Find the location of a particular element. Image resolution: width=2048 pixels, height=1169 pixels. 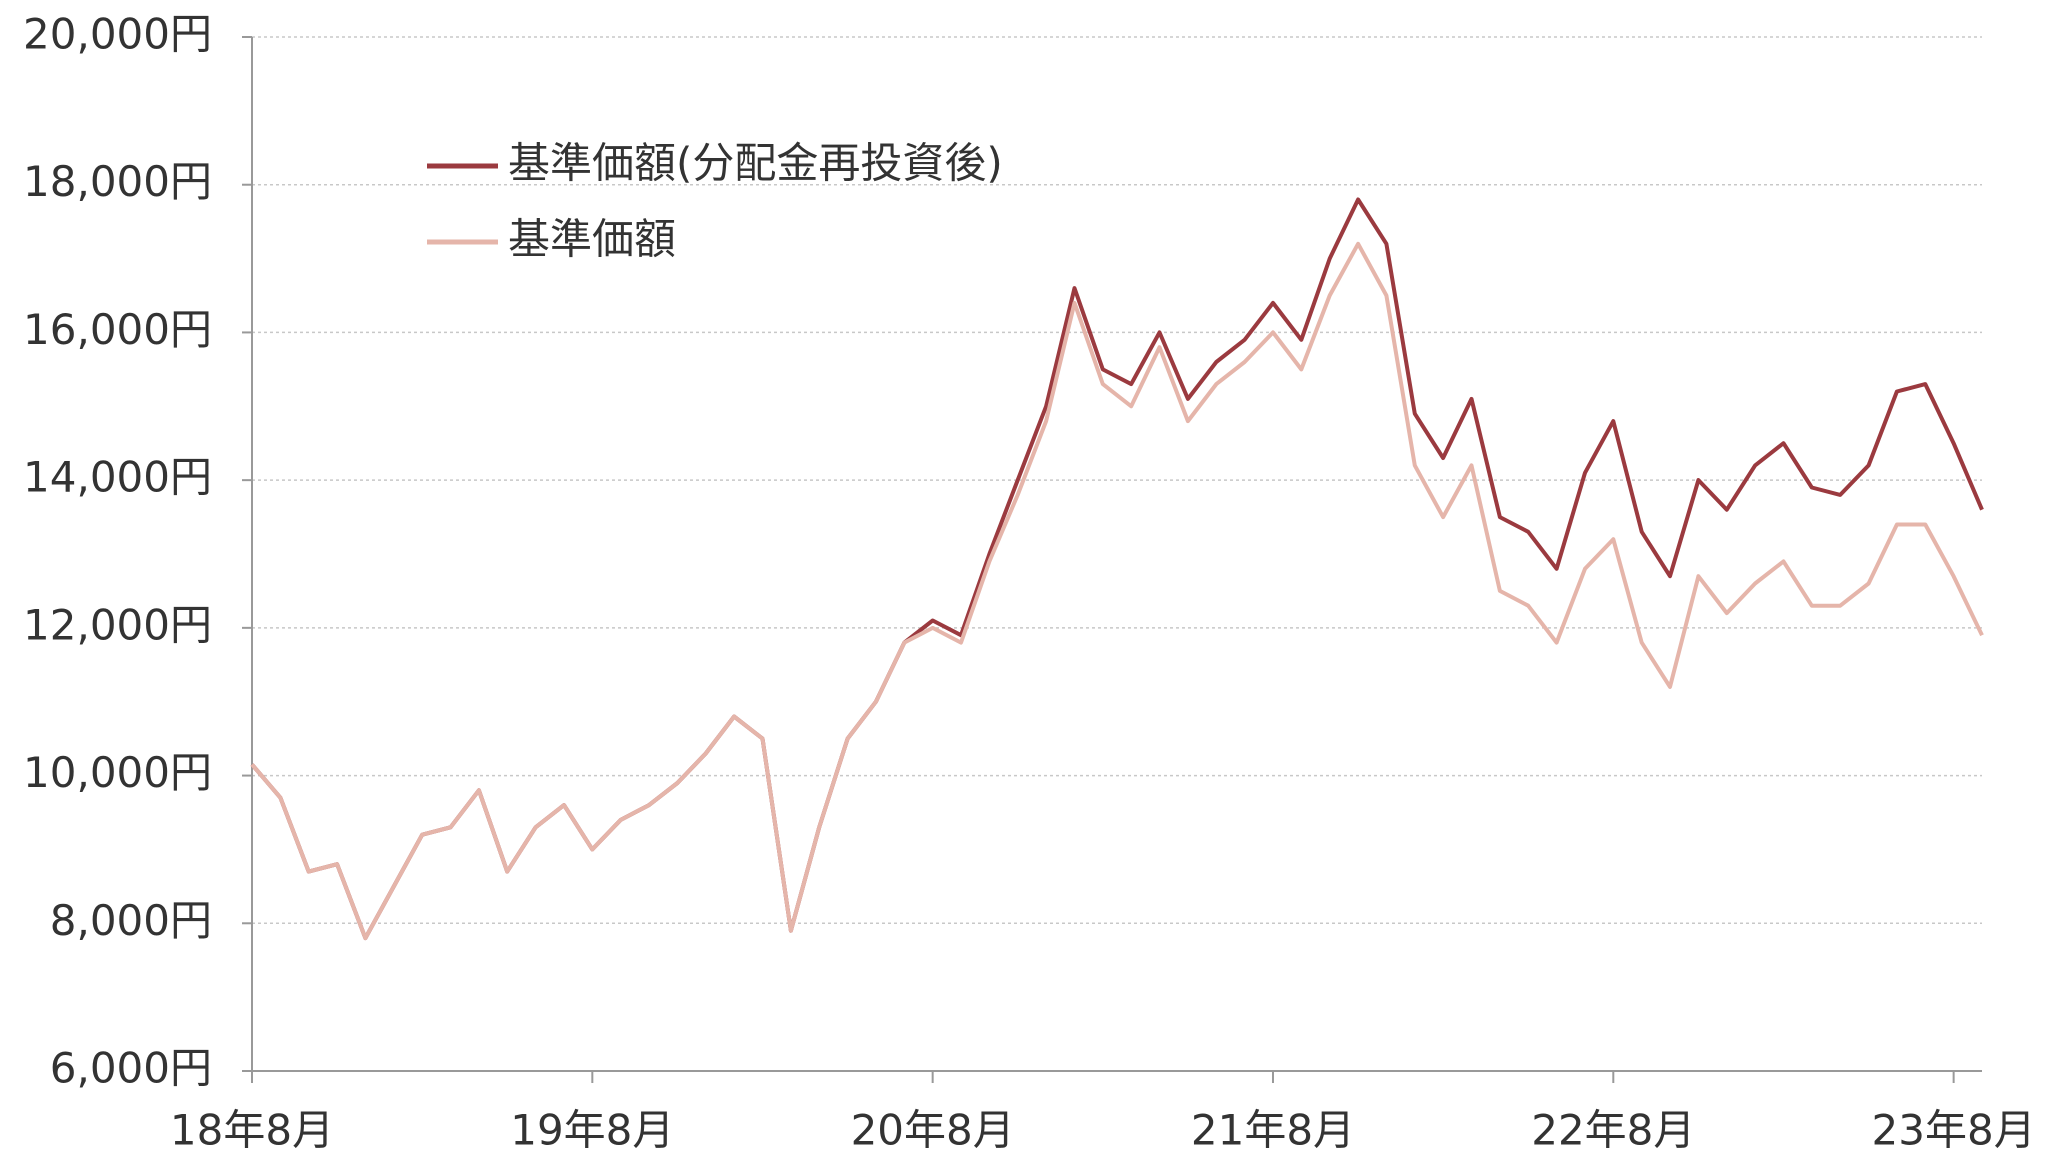

y-tick-label: 16,000円 is located at coordinates (117, 329).